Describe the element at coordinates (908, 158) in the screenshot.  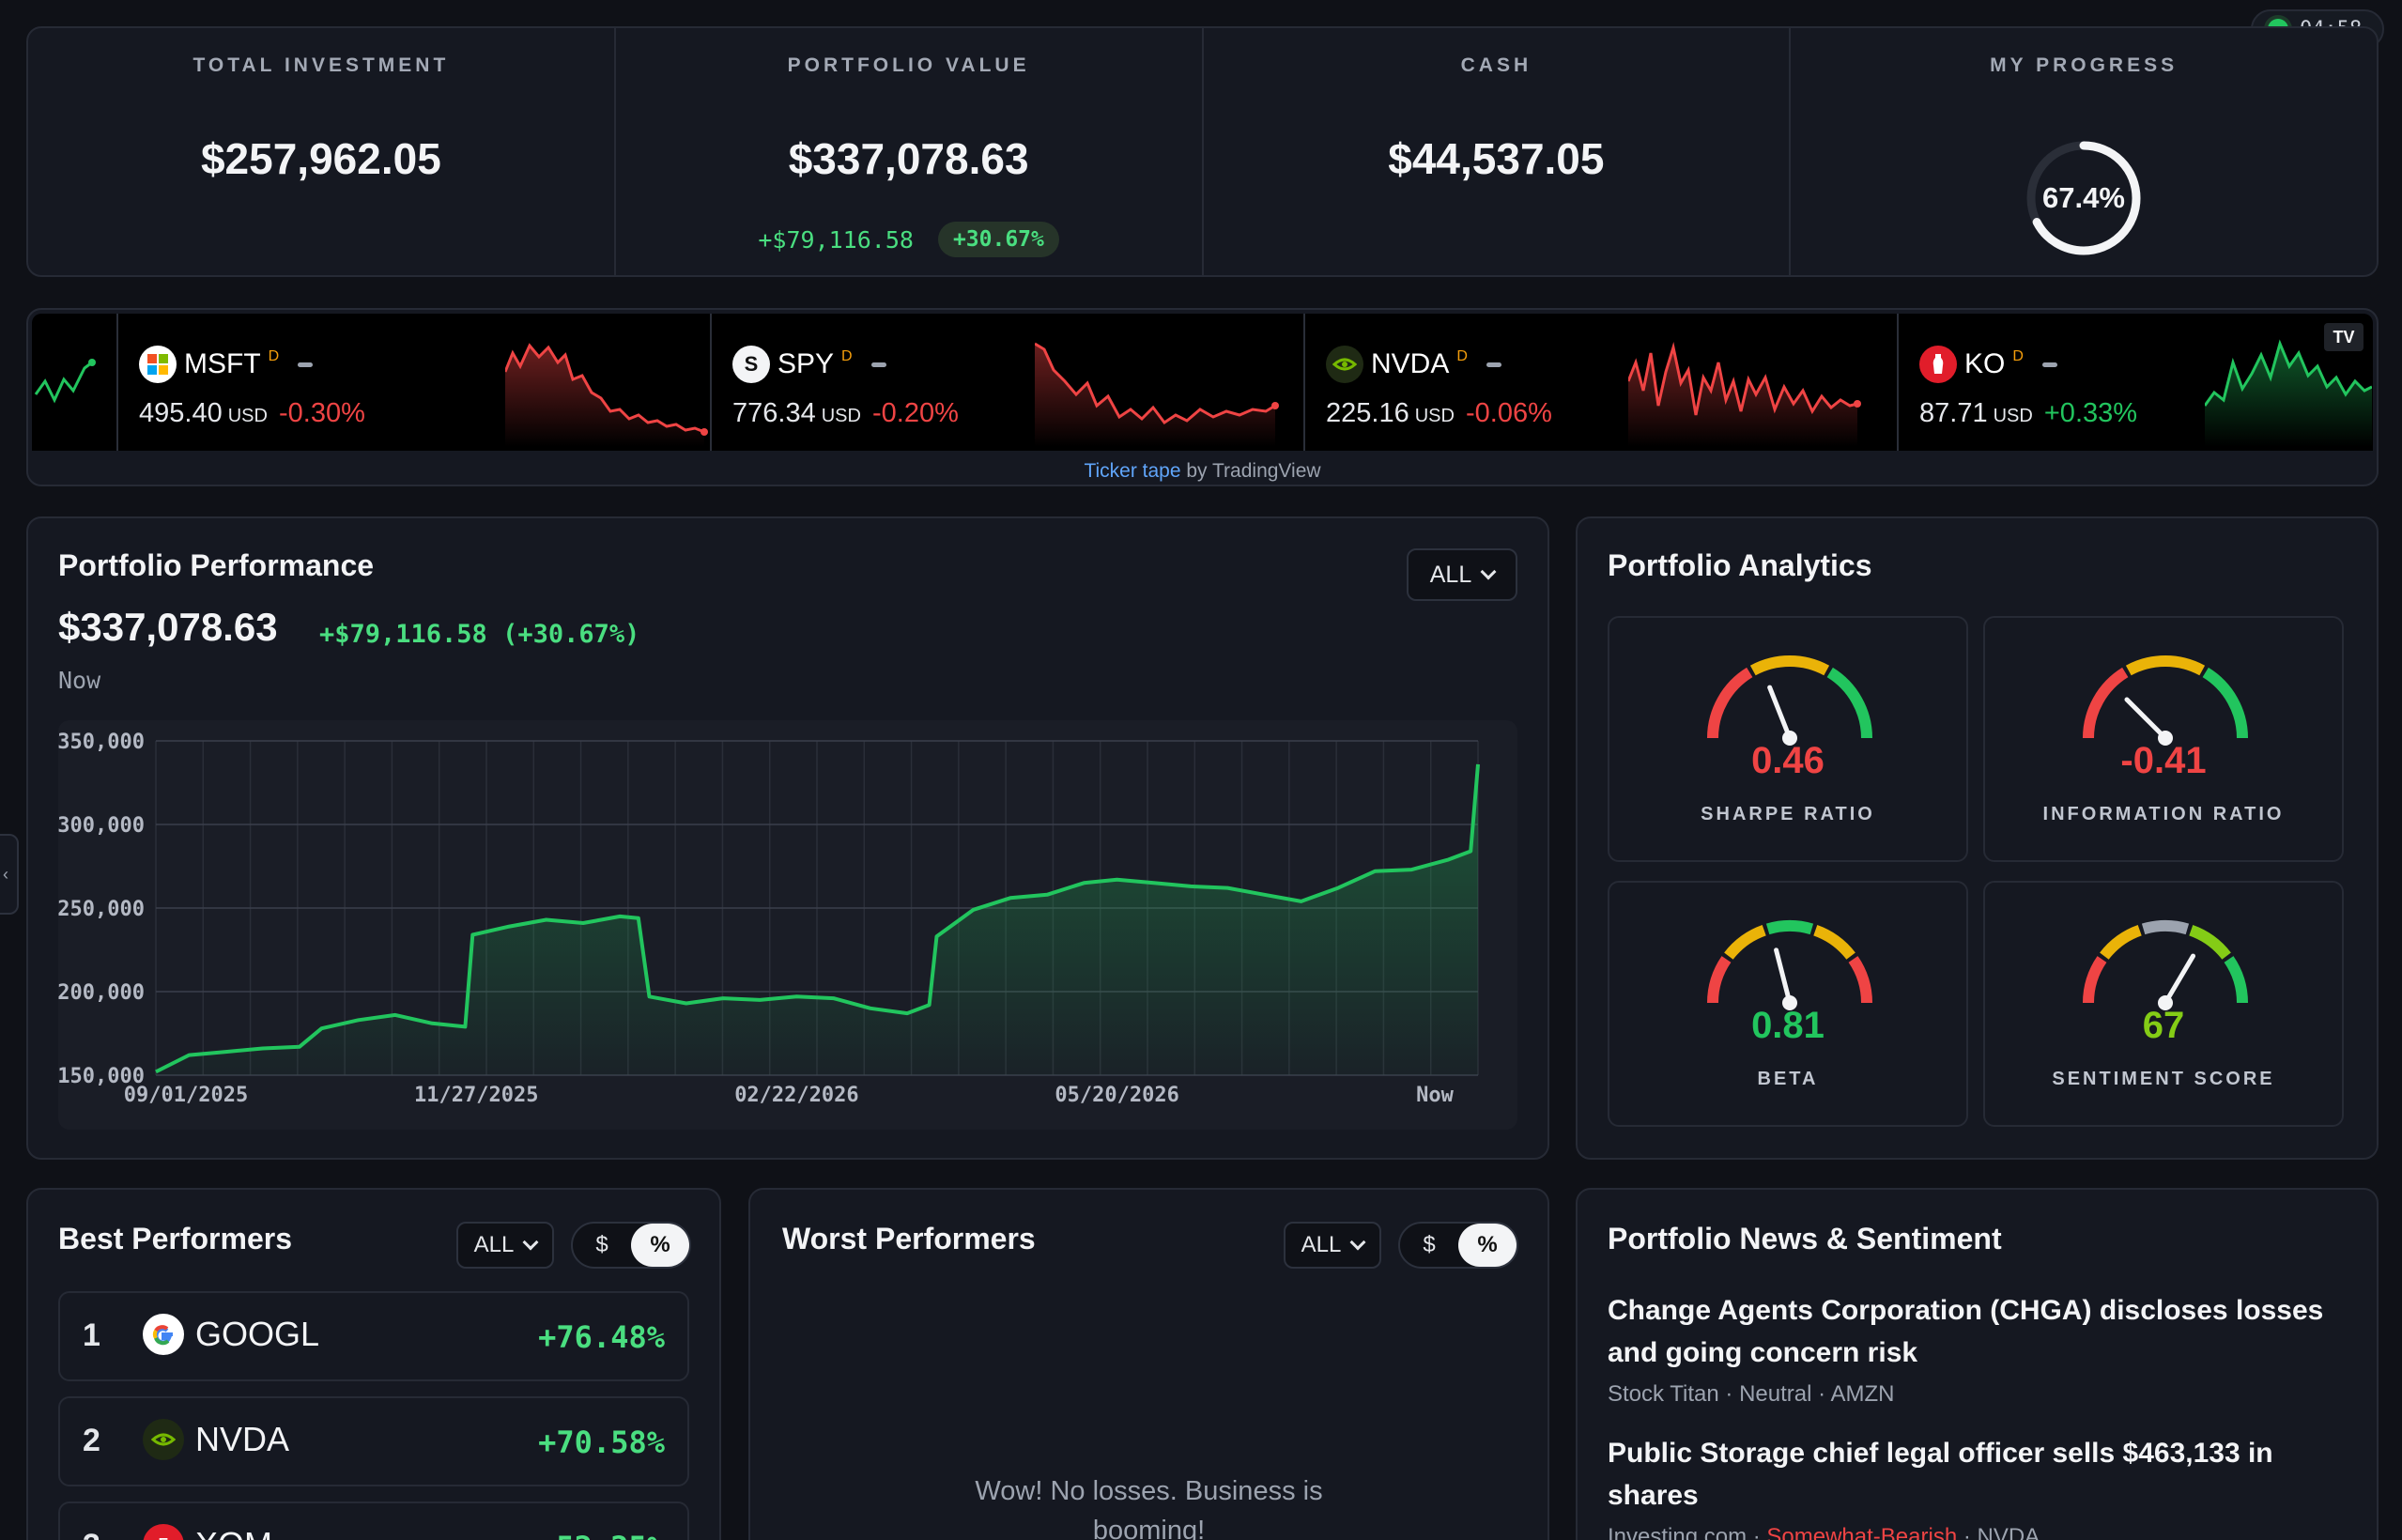
I see `stat-value: $337,078.63` at that location.